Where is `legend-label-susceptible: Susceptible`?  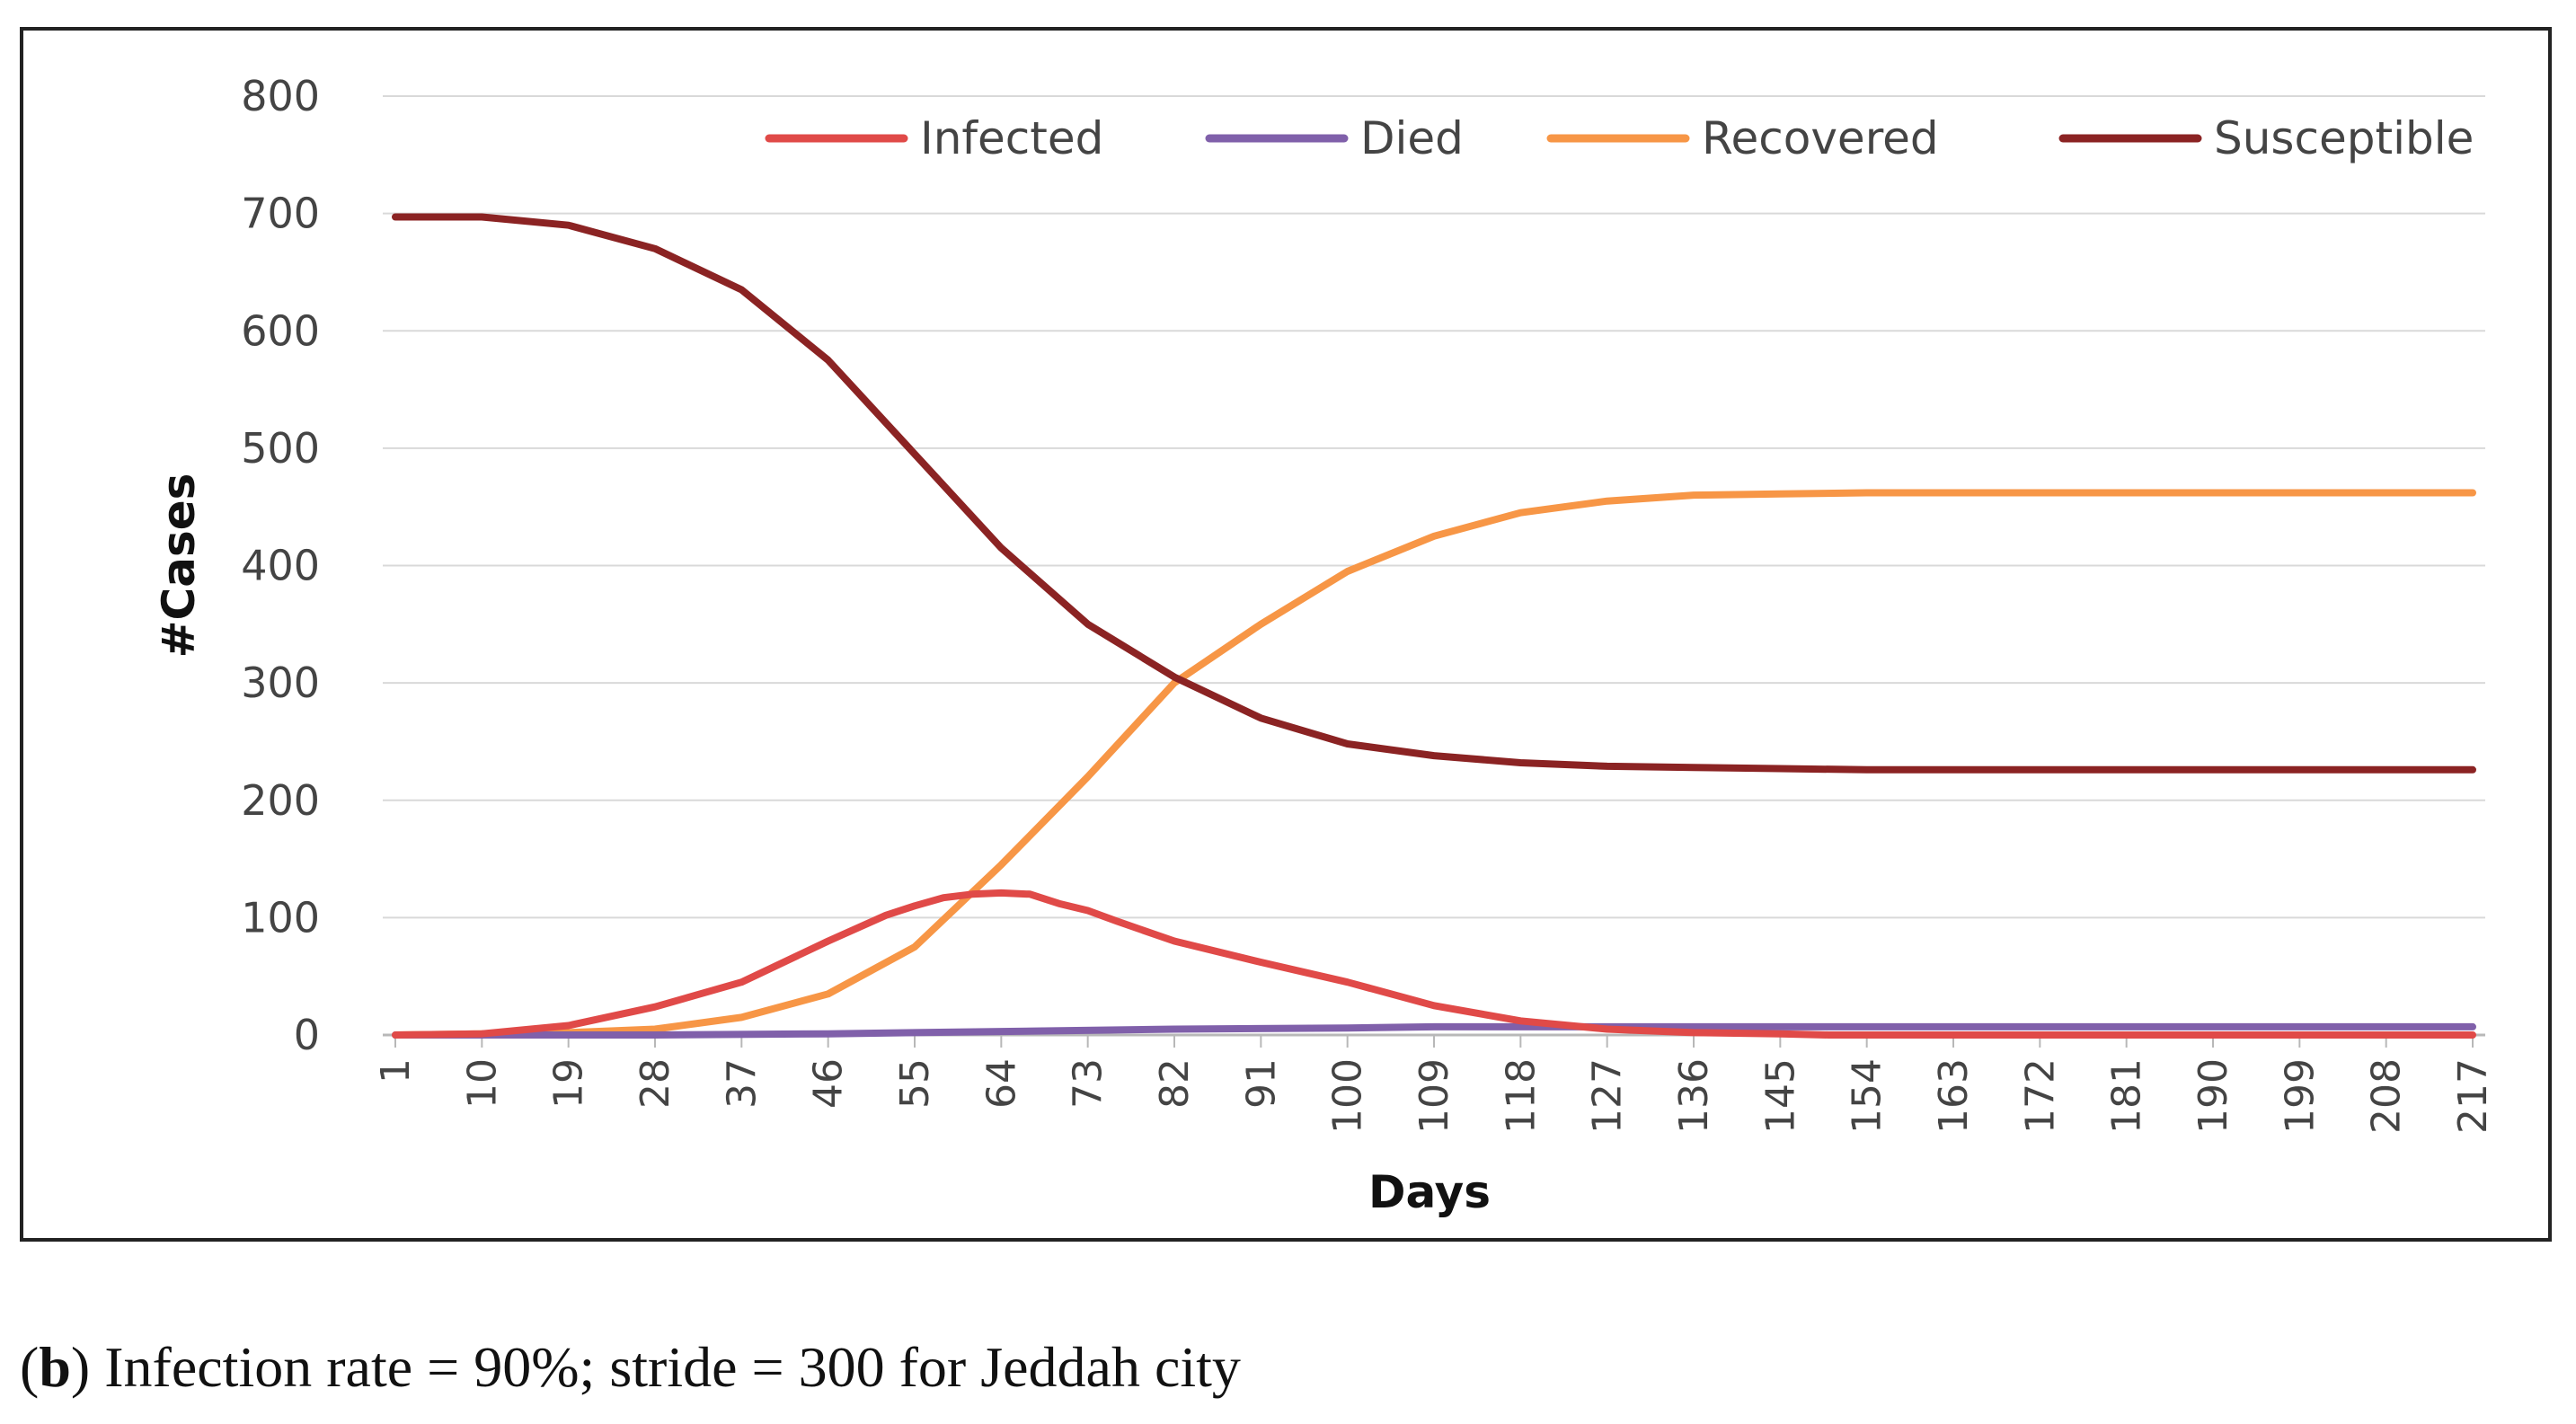
legend-label-susceptible: Susceptible is located at coordinates (2344, 138).